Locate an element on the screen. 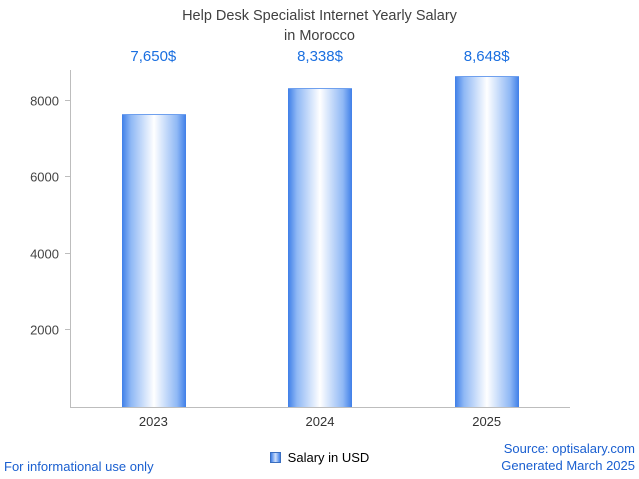 The width and height of the screenshot is (639, 479). y-tick-label: 8000 is located at coordinates (44, 101).